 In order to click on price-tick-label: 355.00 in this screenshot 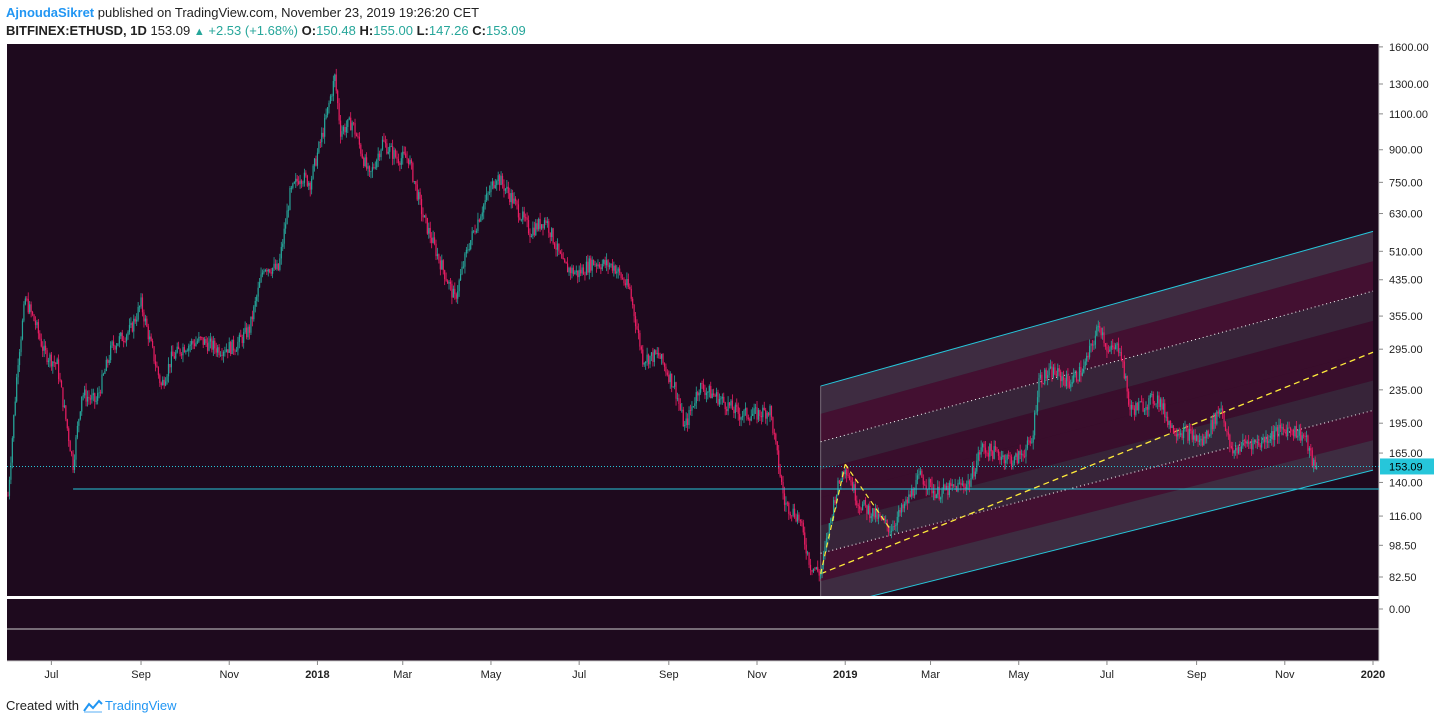, I will do `click(1406, 317)`.